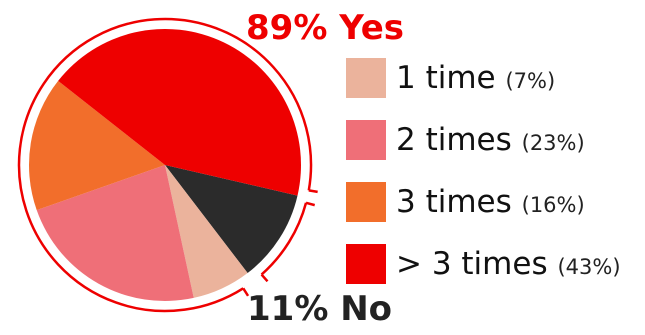  I want to click on no-callout: 11% No, so click(319, 309).